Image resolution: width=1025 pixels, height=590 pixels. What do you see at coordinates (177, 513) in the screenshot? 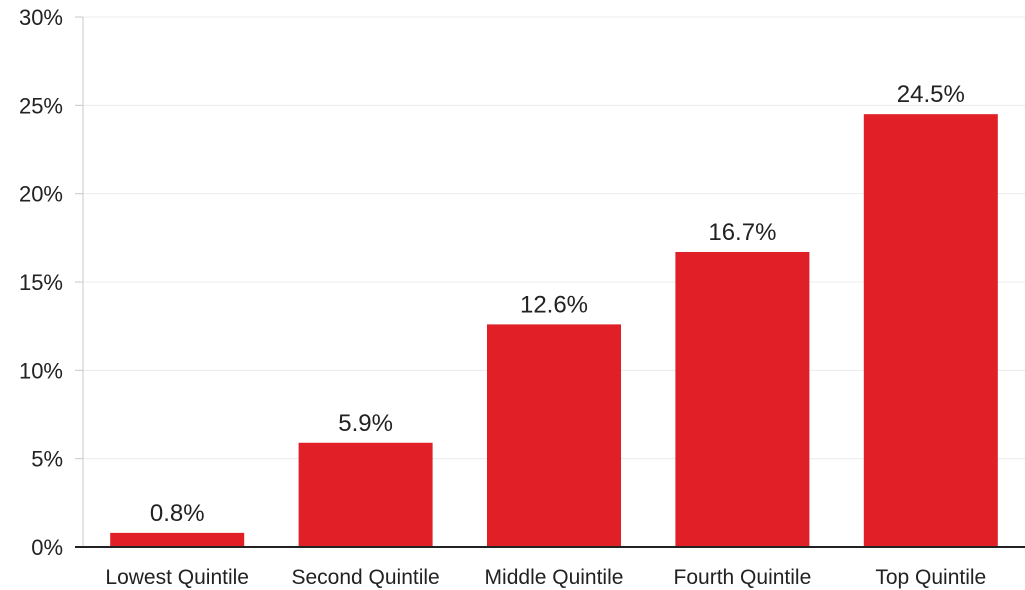
I see `data-label: 0.8%` at bounding box center [177, 513].